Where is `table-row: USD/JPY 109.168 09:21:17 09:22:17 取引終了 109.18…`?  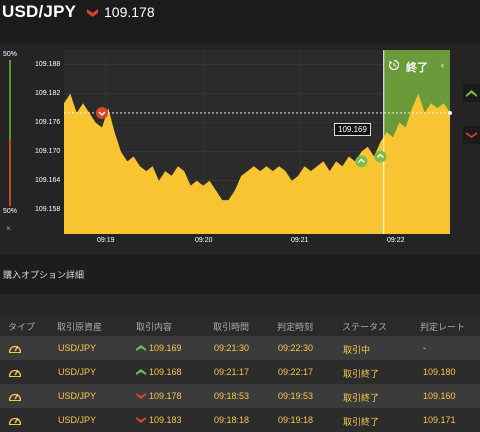 table-row: USD/JPY 109.168 09:21:17 09:22:17 取引終了 109.18… is located at coordinates (240, 372).